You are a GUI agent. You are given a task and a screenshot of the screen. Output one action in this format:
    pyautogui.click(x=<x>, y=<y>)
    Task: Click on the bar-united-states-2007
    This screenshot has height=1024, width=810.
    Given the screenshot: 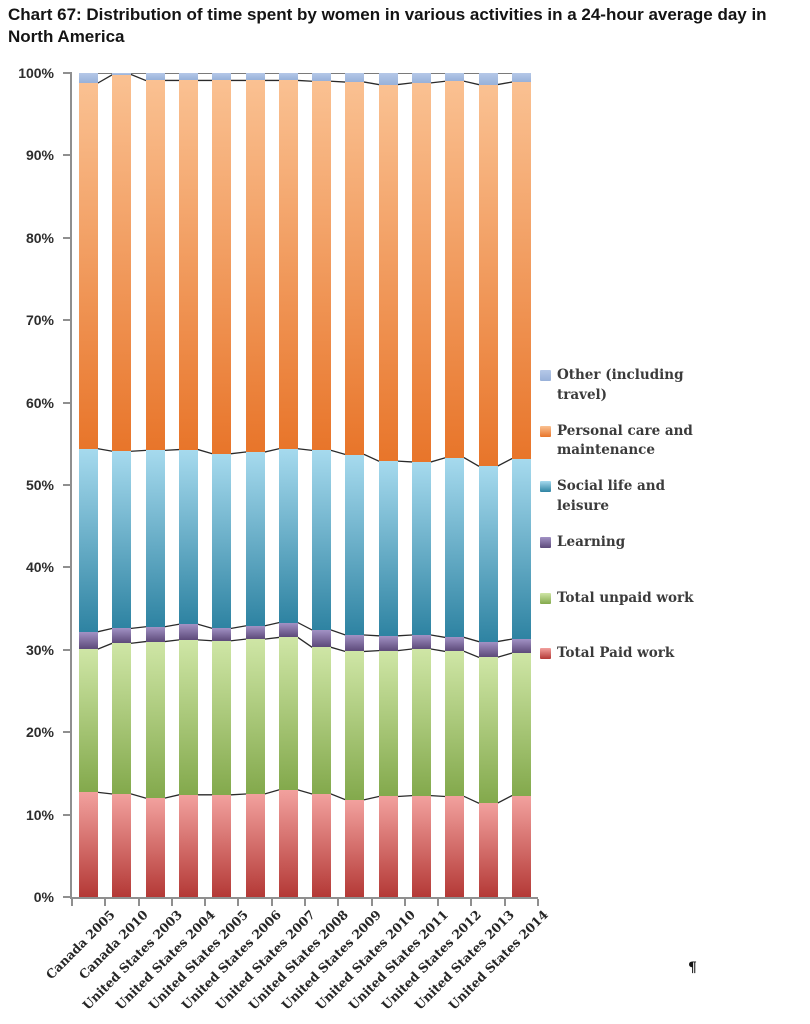 What is the action you would take?
    pyautogui.click(x=288, y=485)
    